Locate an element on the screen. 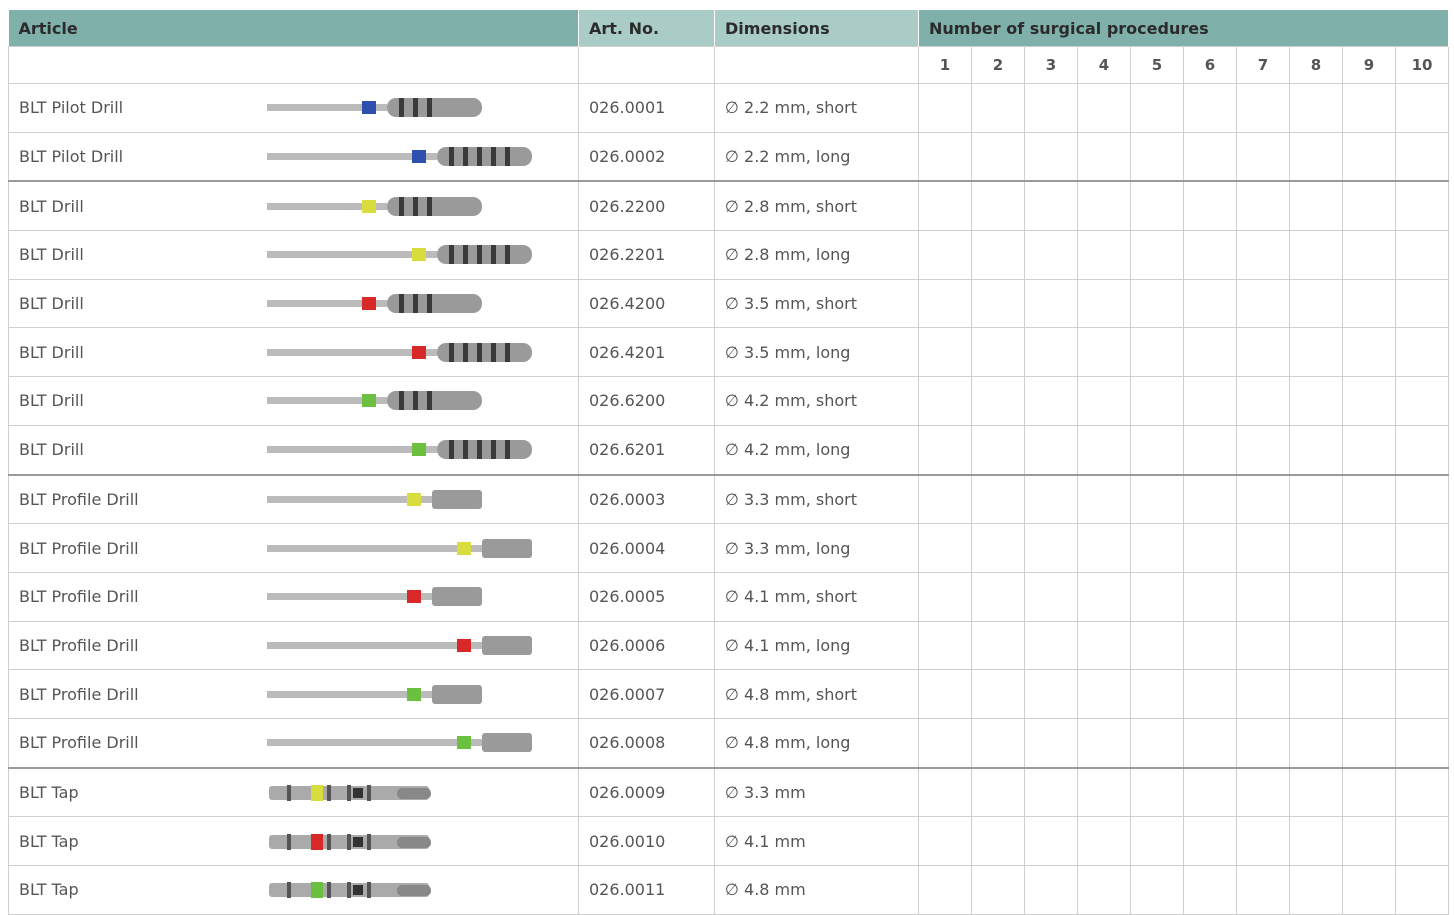 Image resolution: width=1454 pixels, height=915 pixels. number-row: 1 2 3 4 5 6 7 8 9 10 is located at coordinates (729, 65).